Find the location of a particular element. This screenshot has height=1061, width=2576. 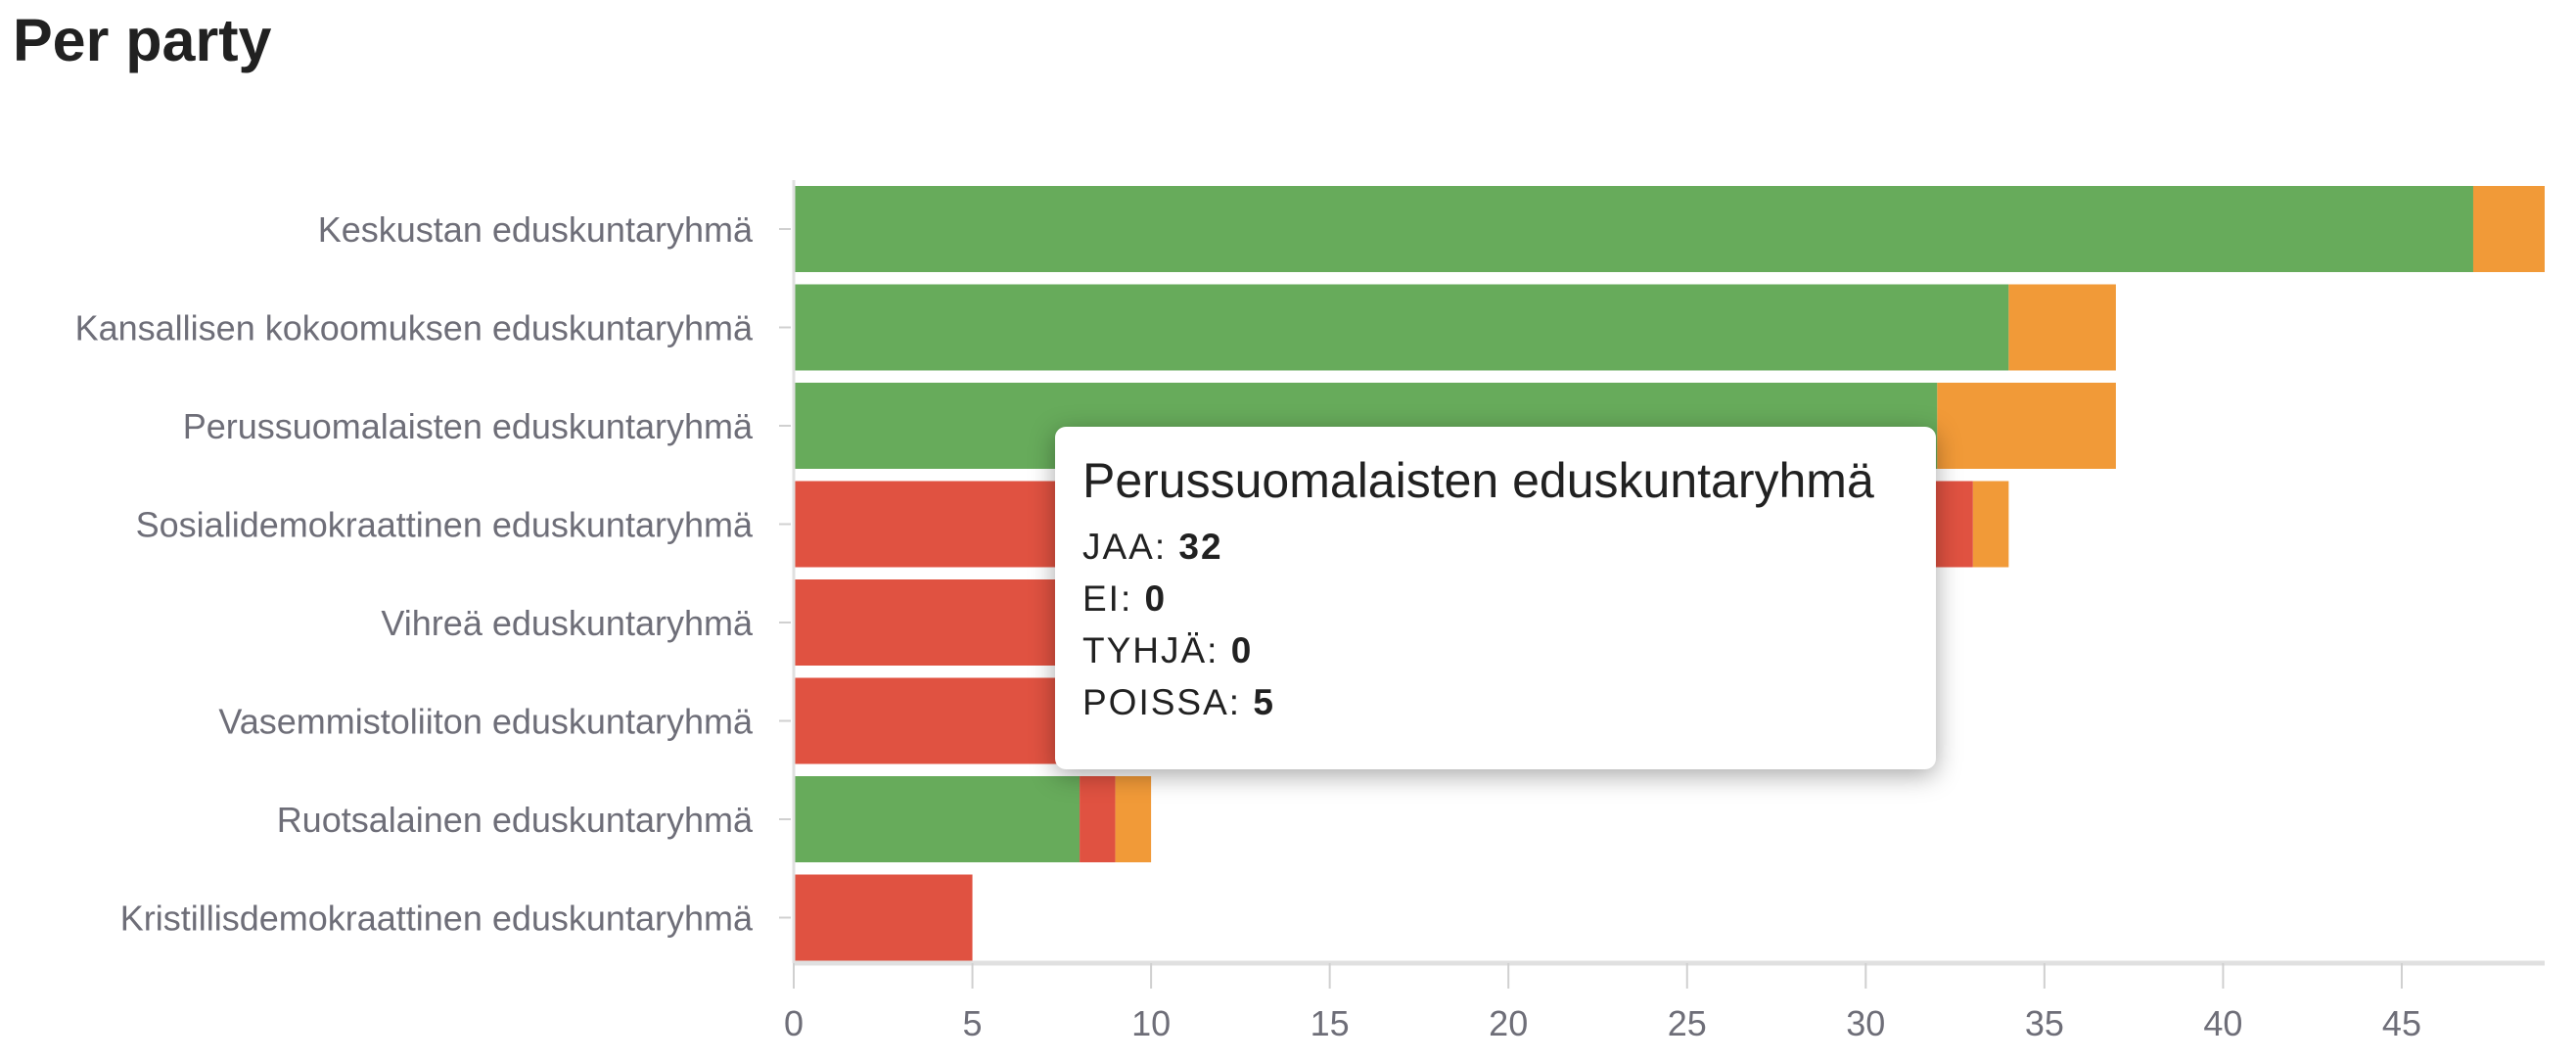

tooltip-label: JAA: is located at coordinates (1125, 547).